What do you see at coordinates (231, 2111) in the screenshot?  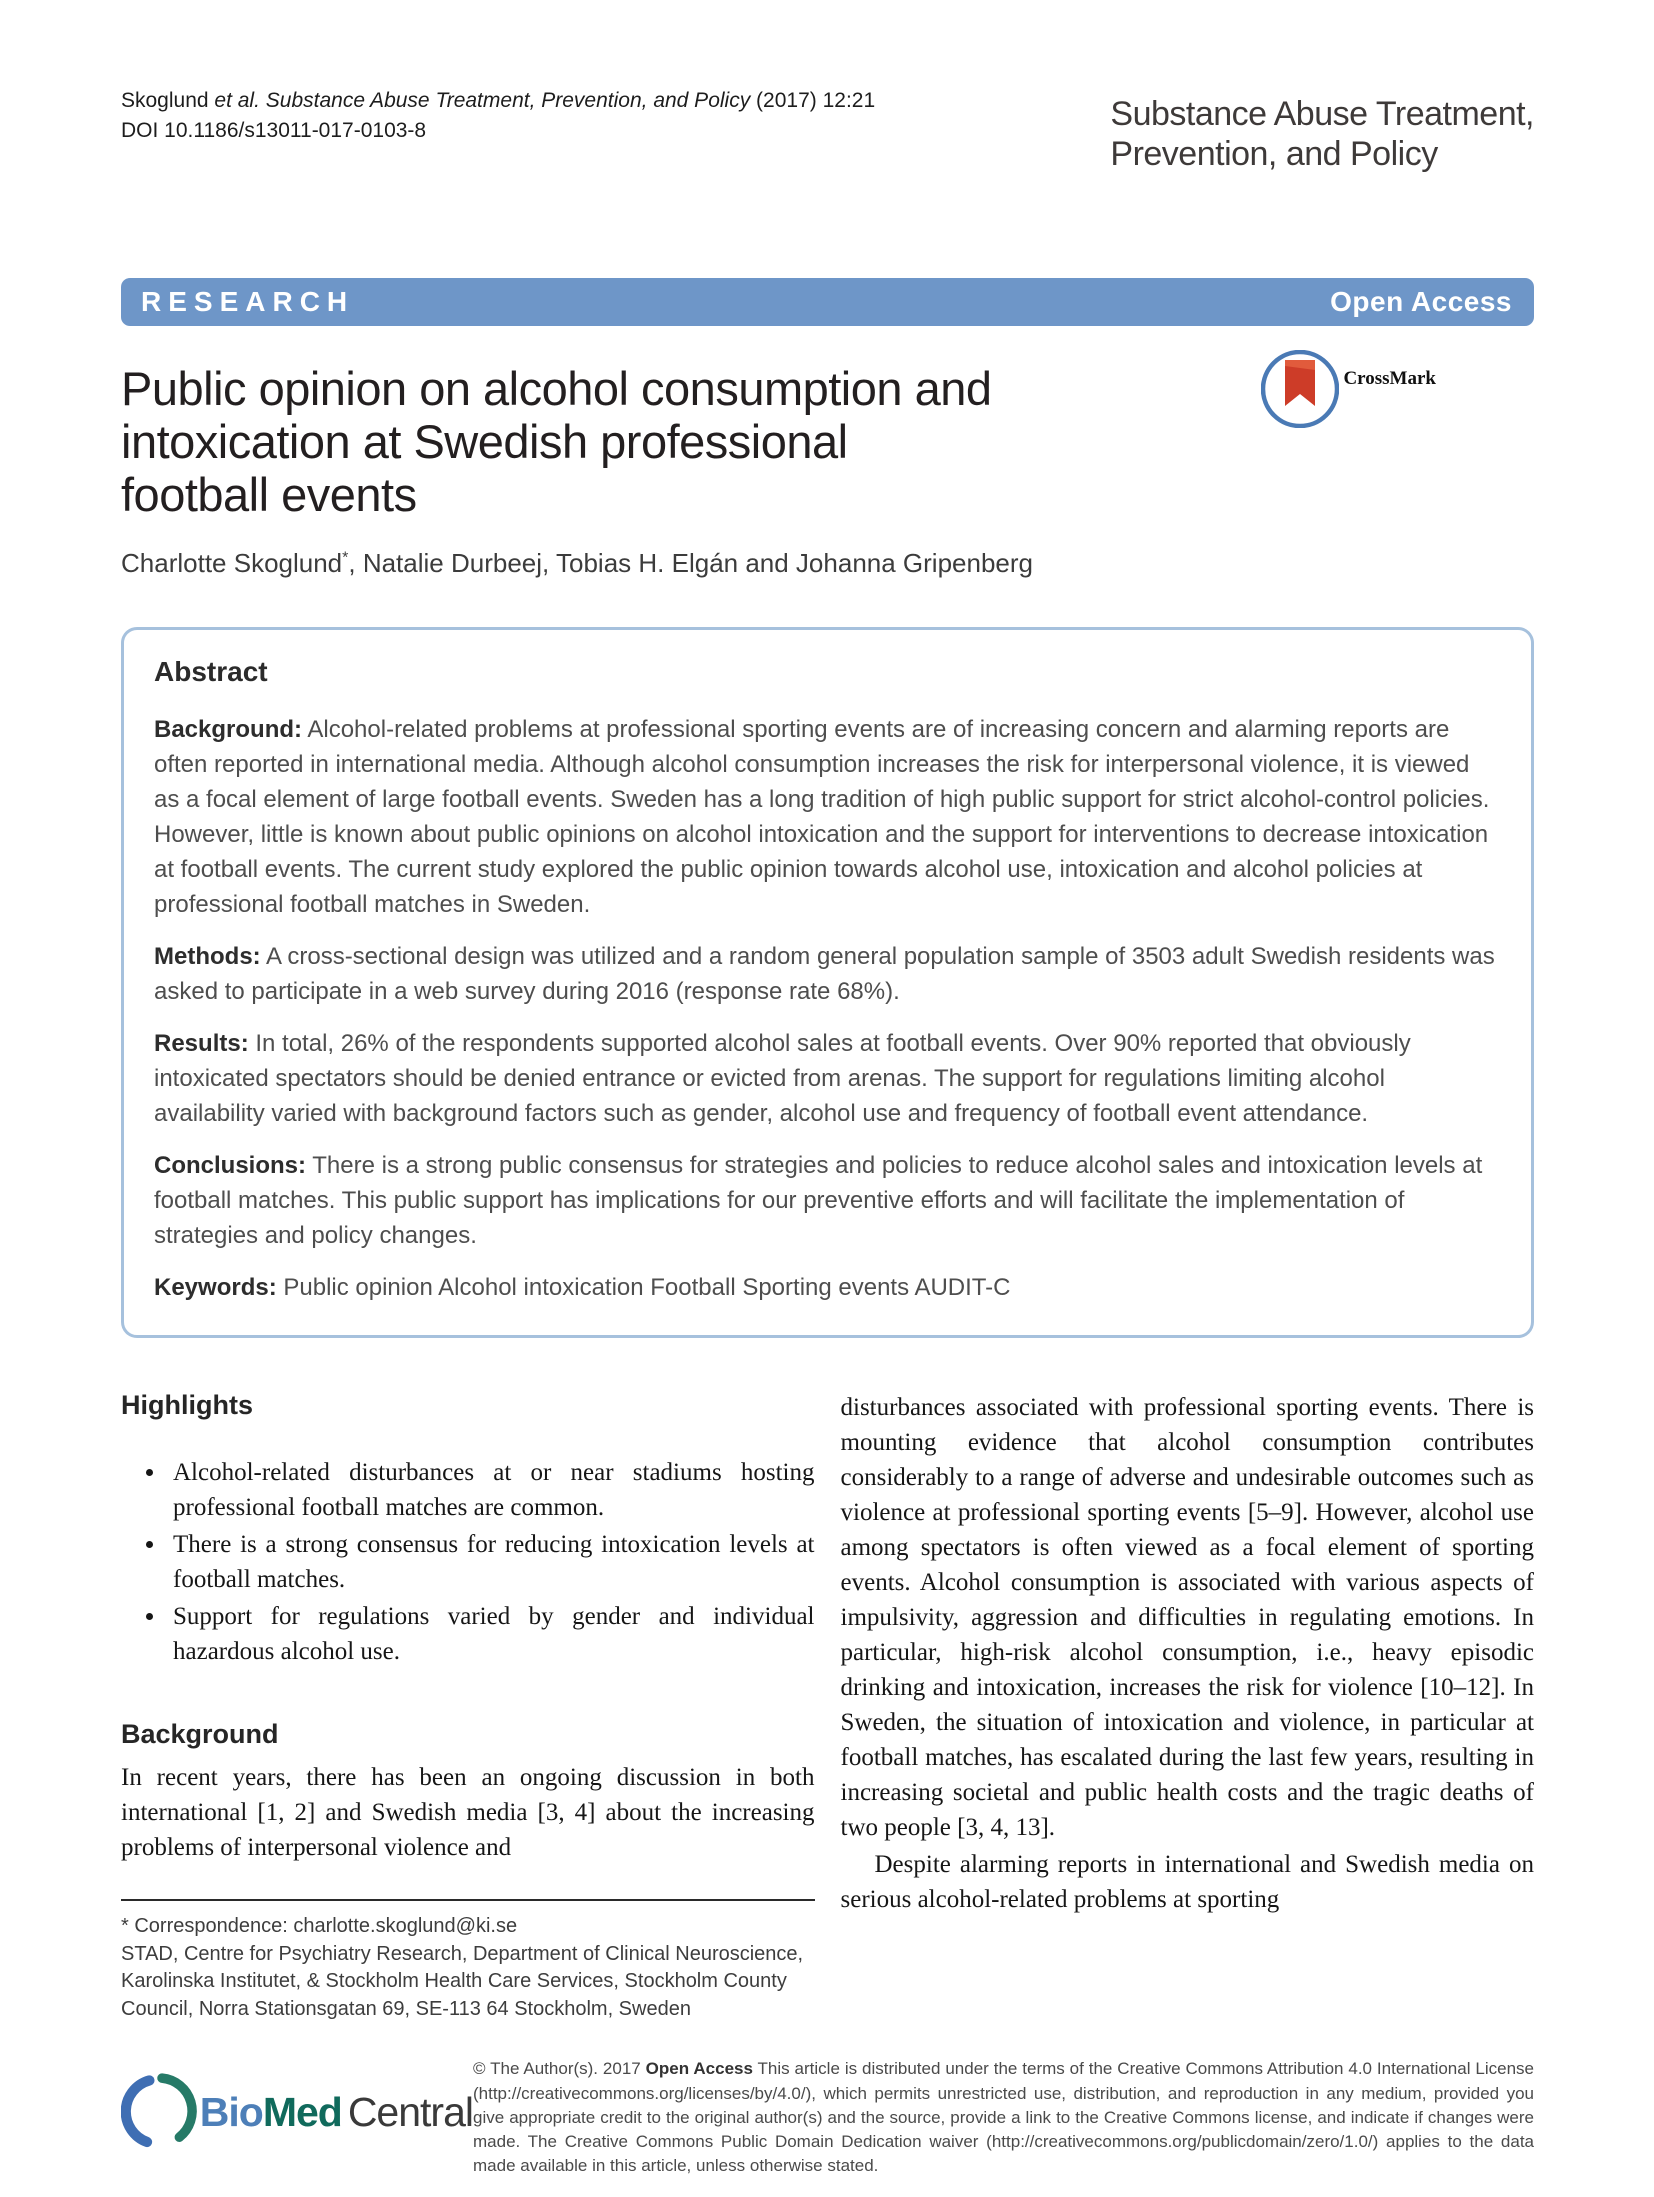 I see `logo-bio: Bio` at bounding box center [231, 2111].